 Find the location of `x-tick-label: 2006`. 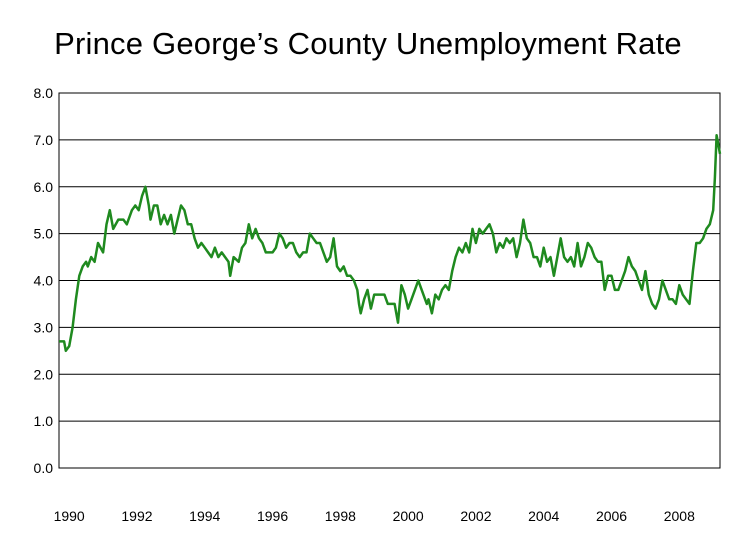

x-tick-label: 2006 is located at coordinates (611, 516).